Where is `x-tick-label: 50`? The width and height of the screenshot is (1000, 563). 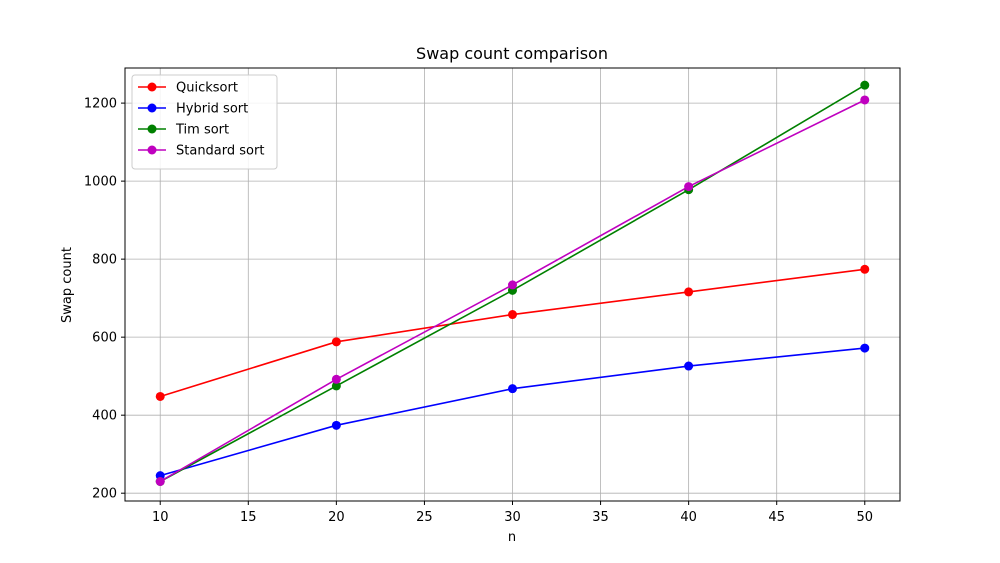
x-tick-label: 50 is located at coordinates (864, 517).